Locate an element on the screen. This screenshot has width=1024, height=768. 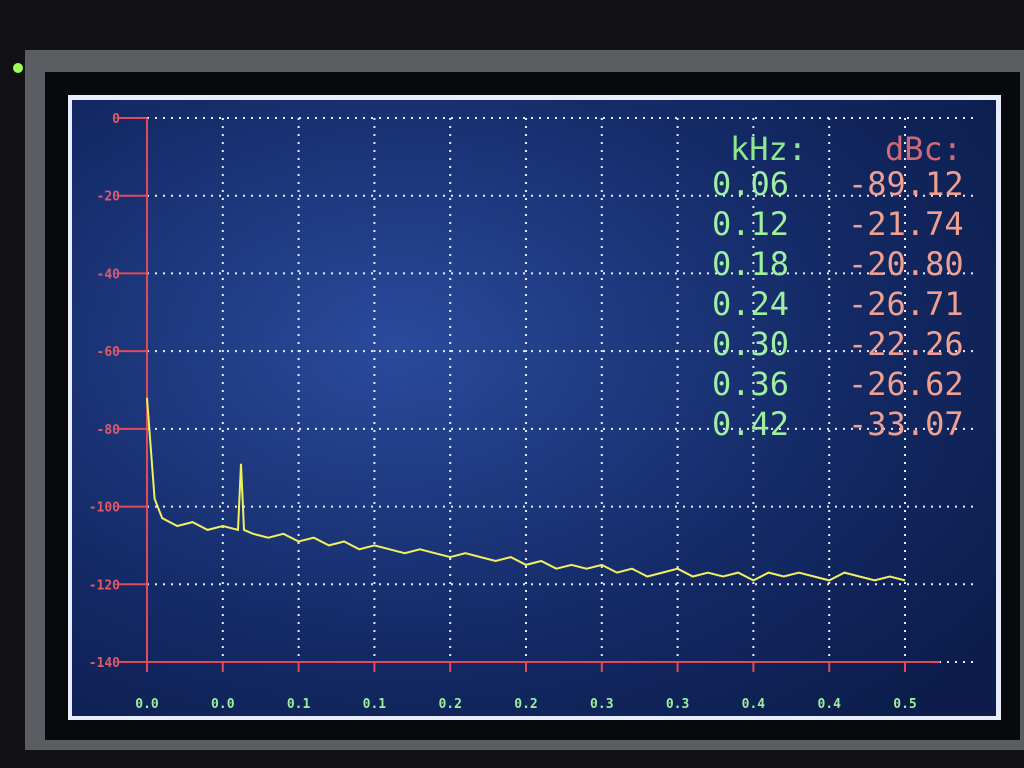
level-cell: -26.71 is located at coordinates (906, 304).